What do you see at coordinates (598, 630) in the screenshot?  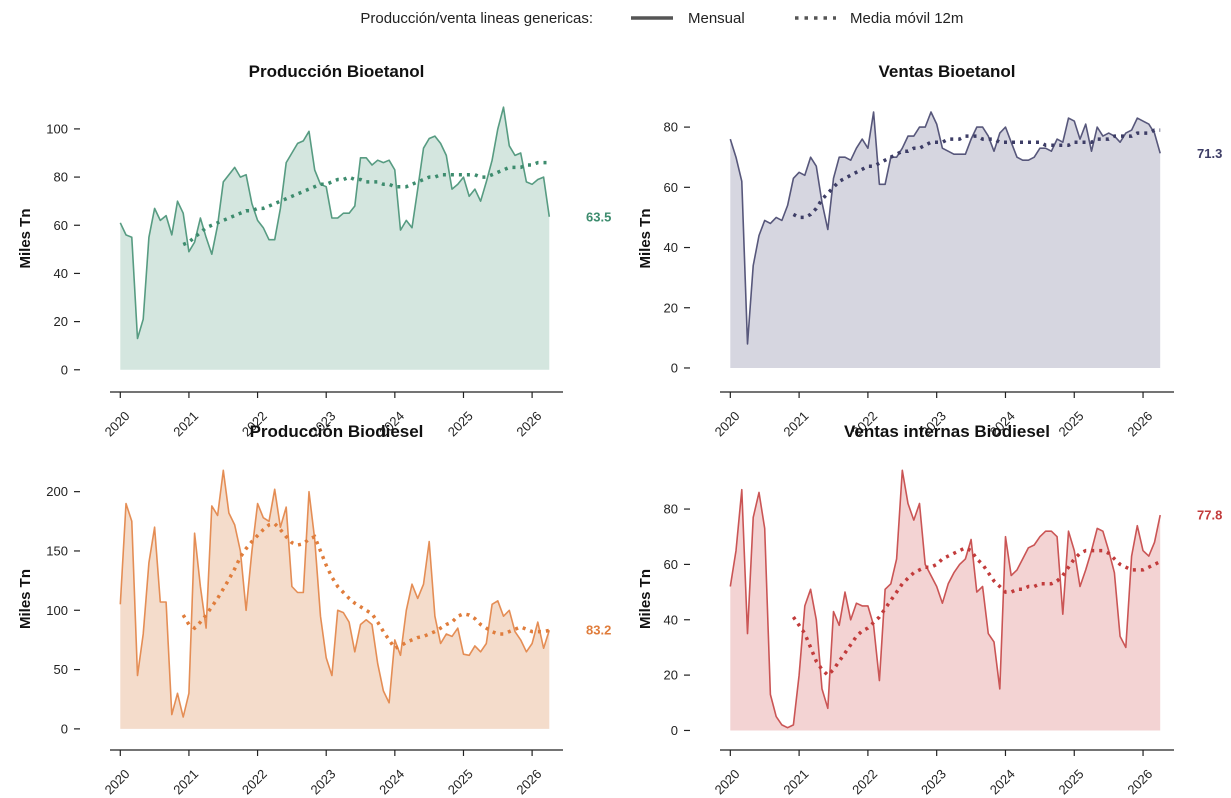 I see `end-value-label: 83.2` at bounding box center [598, 630].